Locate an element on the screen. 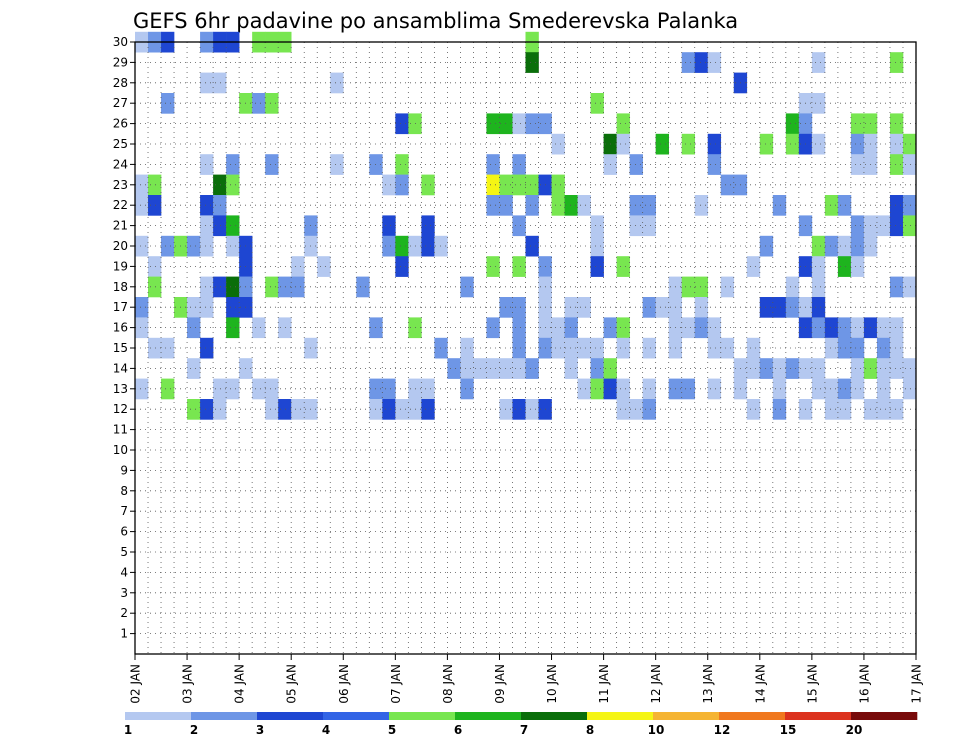 The image size is (960, 742). y-tick-label: 24 is located at coordinates (120, 164).